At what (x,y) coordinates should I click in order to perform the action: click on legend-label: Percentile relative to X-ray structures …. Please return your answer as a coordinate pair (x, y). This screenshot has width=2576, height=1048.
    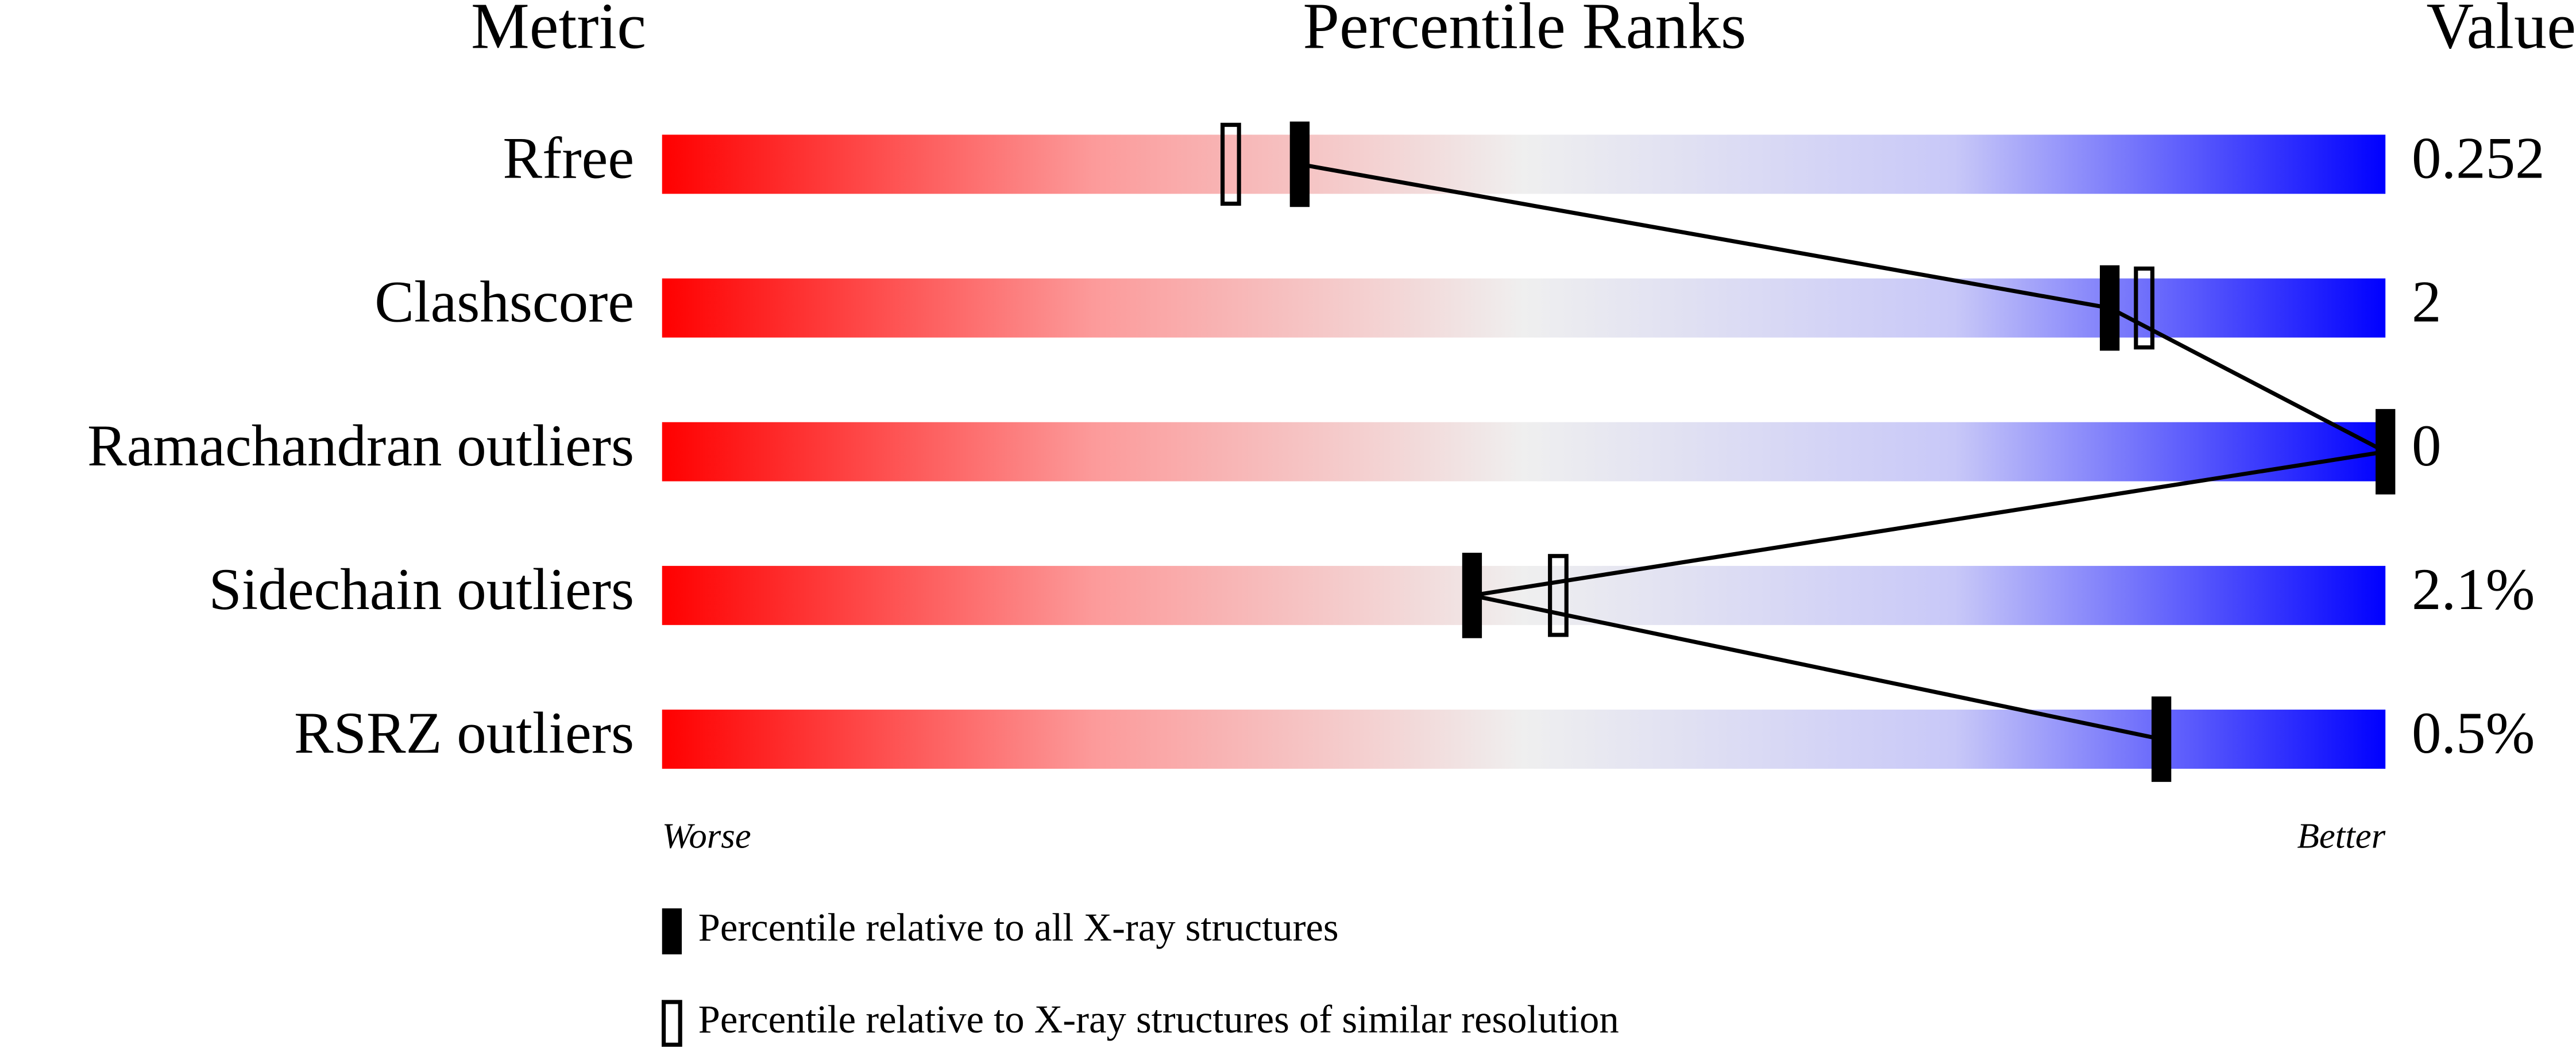
    Looking at the image, I should click on (1158, 1019).